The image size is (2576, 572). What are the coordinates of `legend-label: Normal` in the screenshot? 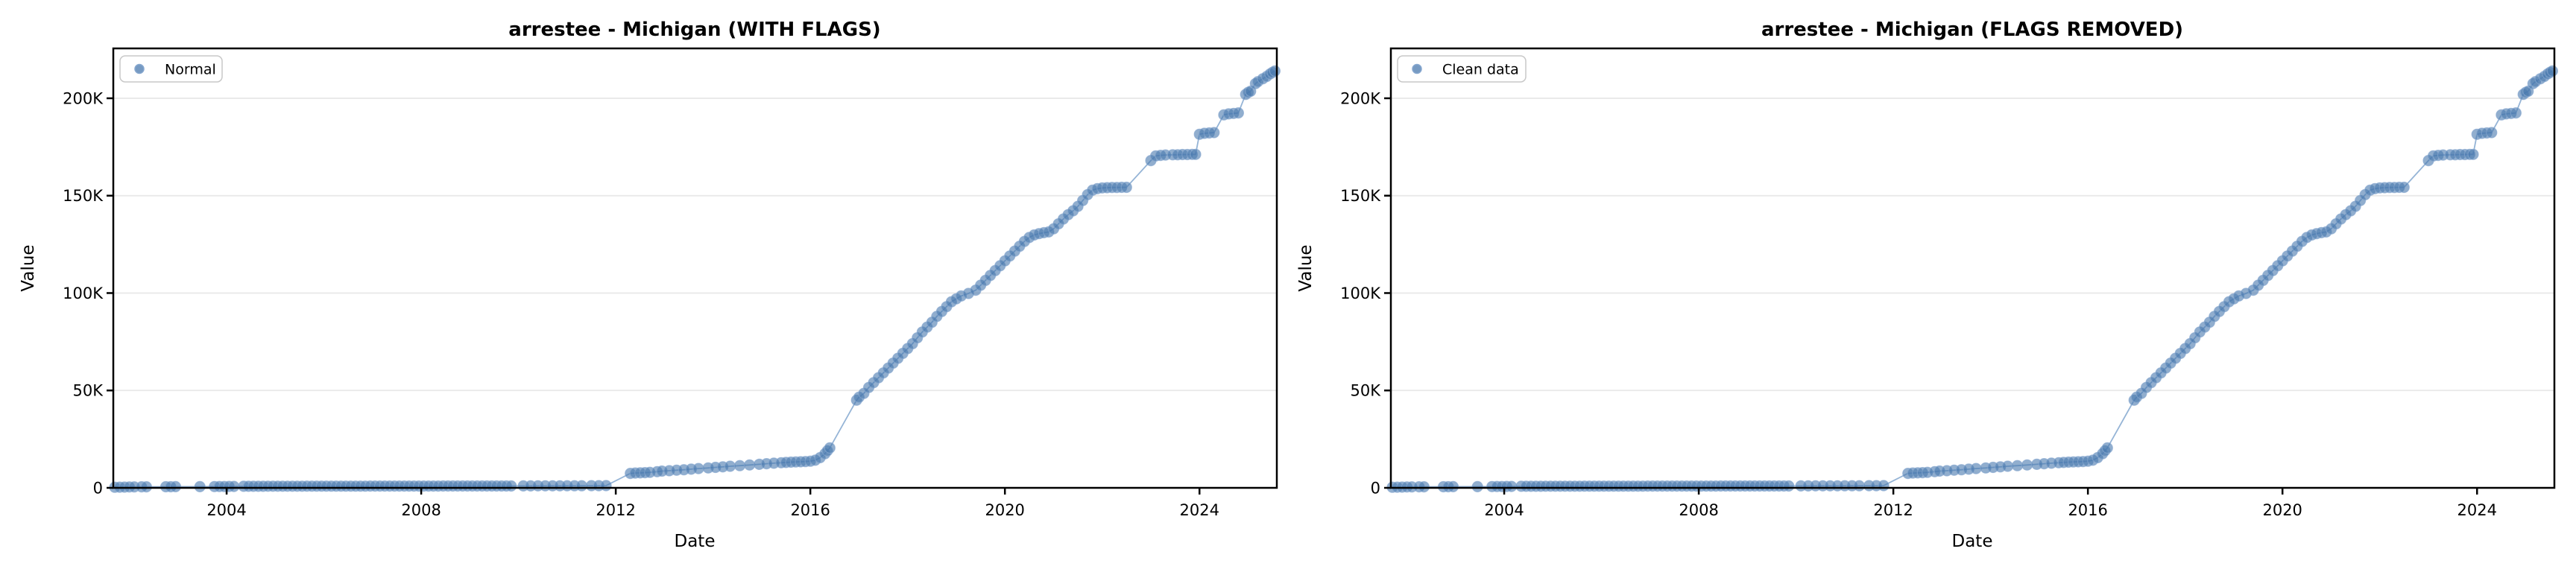 It's located at (191, 70).